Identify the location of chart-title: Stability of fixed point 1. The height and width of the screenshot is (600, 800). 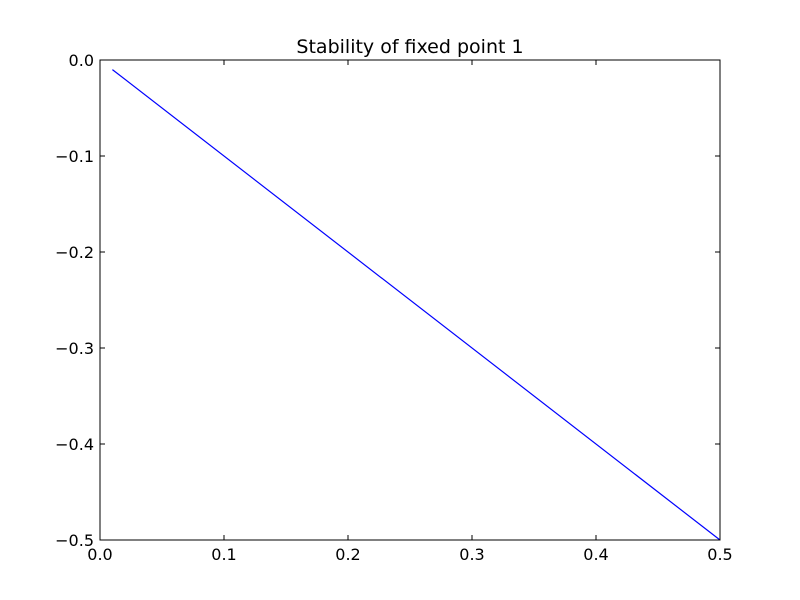
(409, 47).